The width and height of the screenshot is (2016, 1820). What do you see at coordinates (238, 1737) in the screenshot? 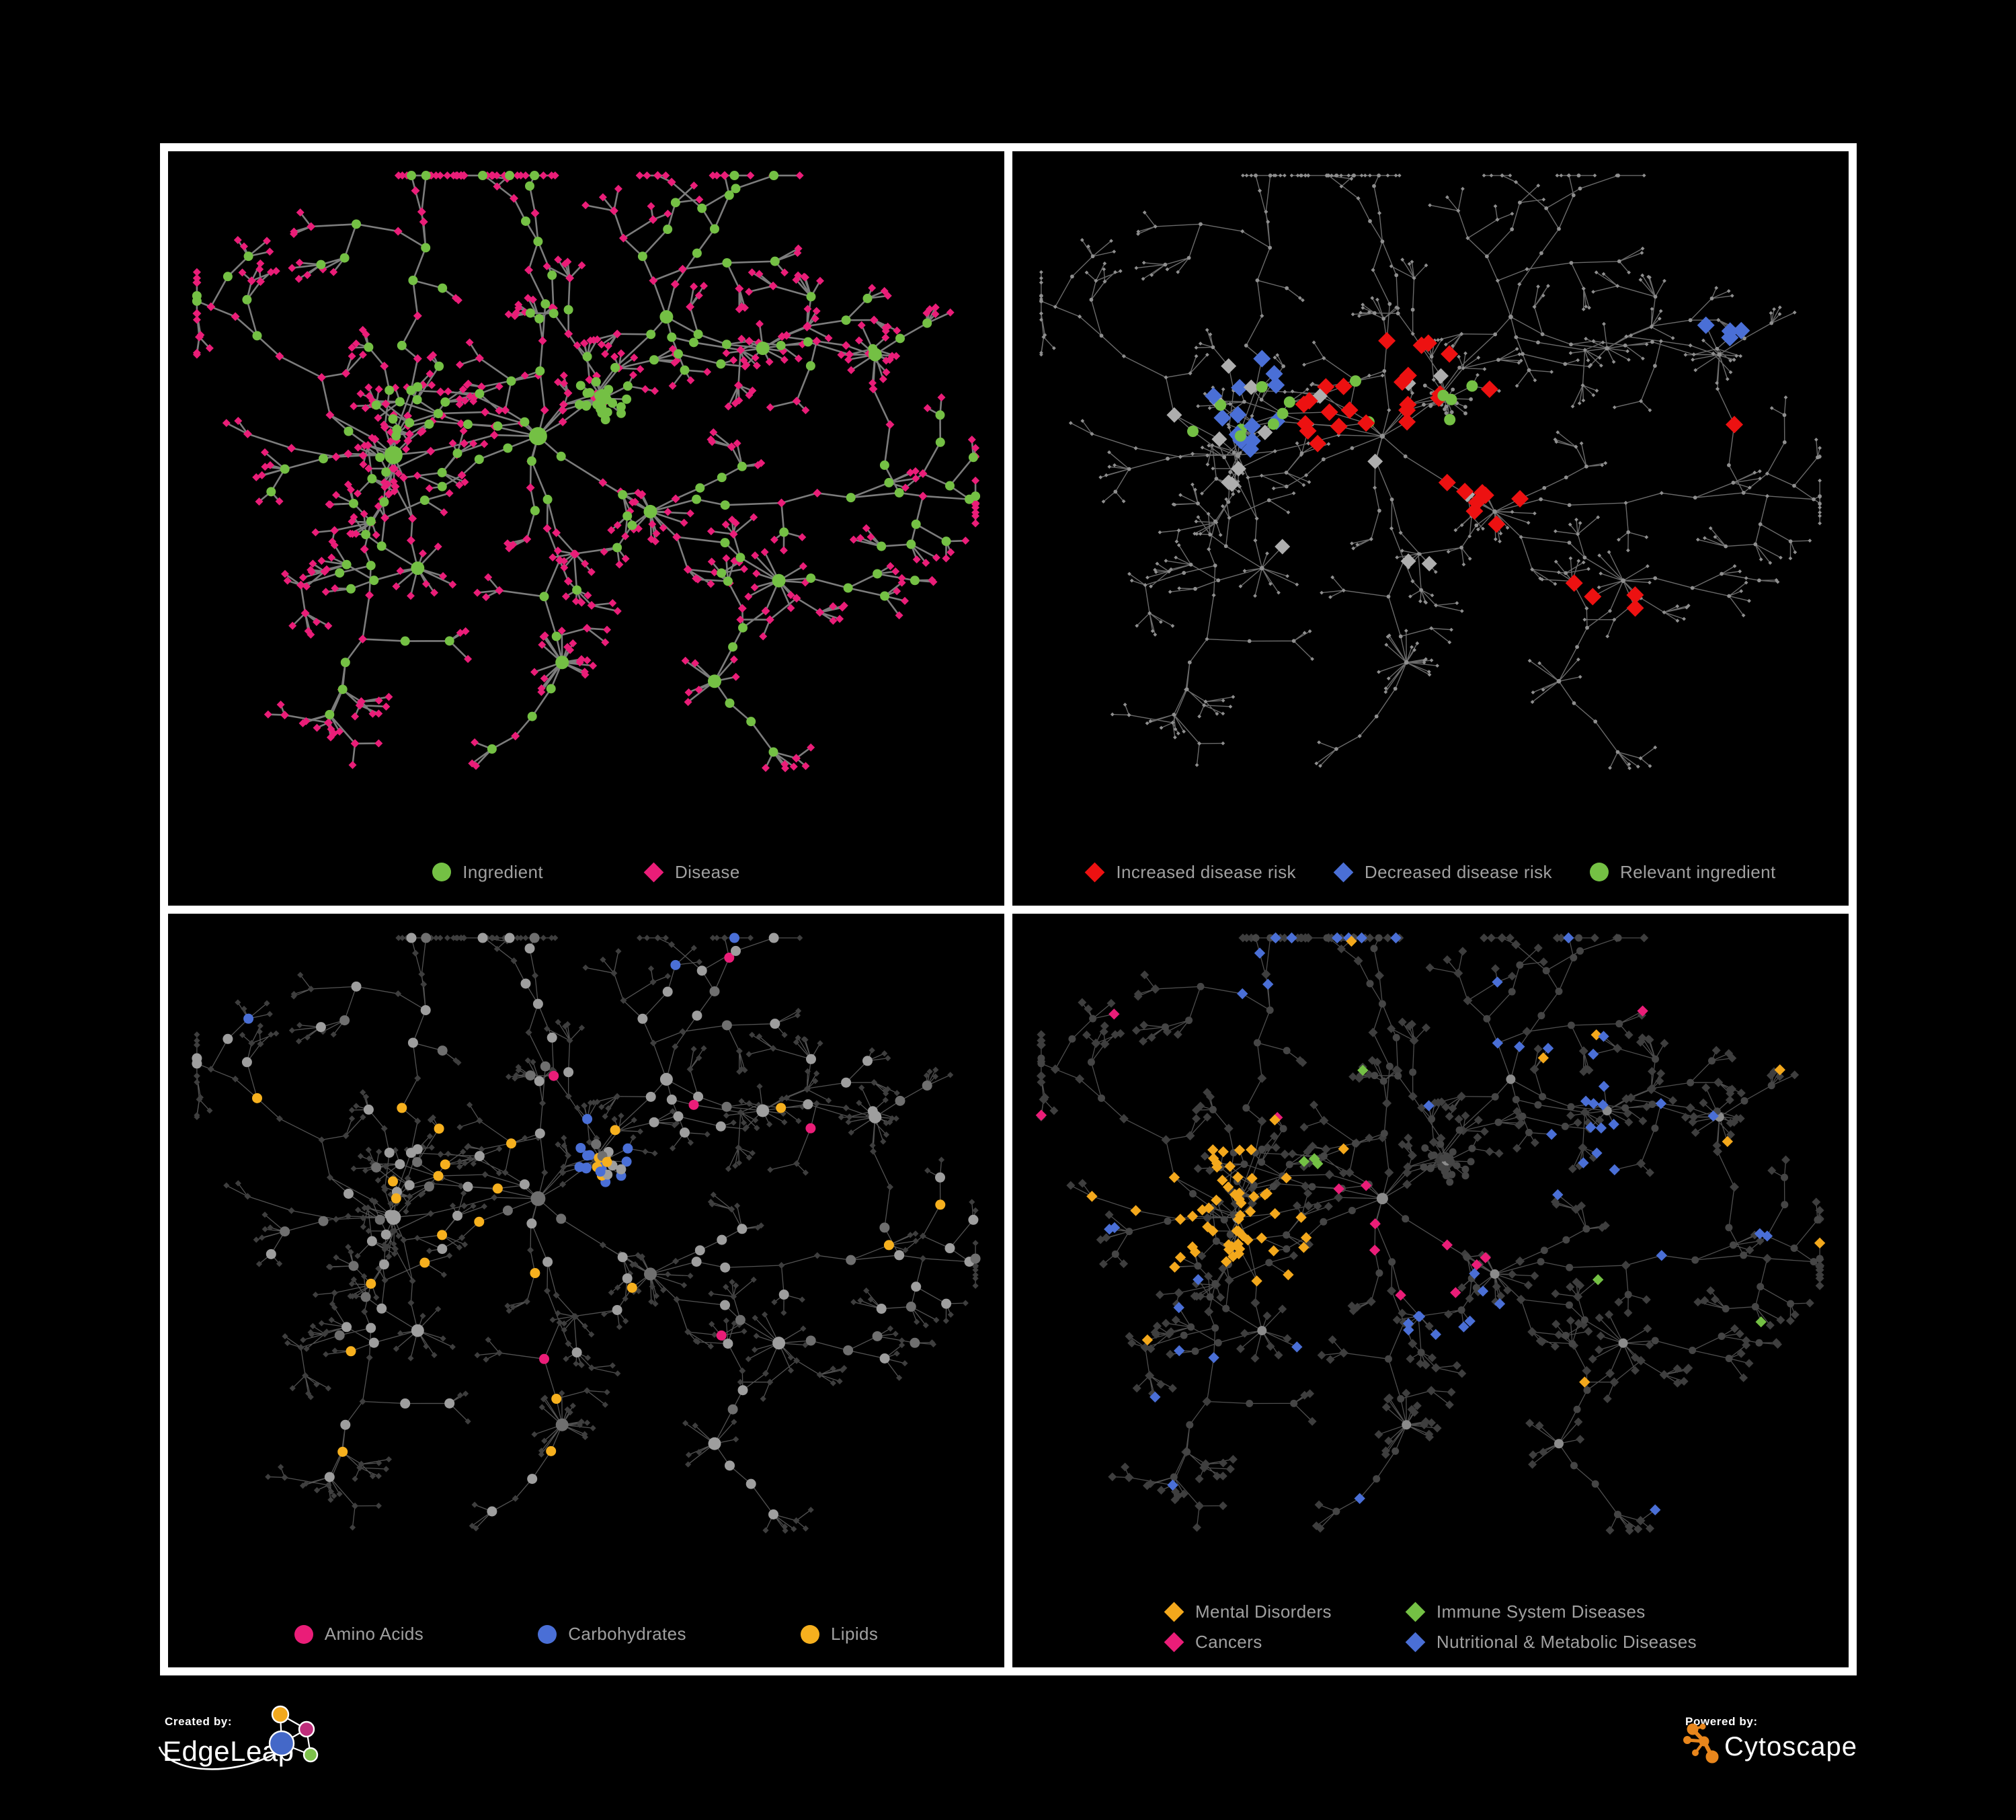
I see `edgeleap-logo: Created by: EdgeLeap` at bounding box center [238, 1737].